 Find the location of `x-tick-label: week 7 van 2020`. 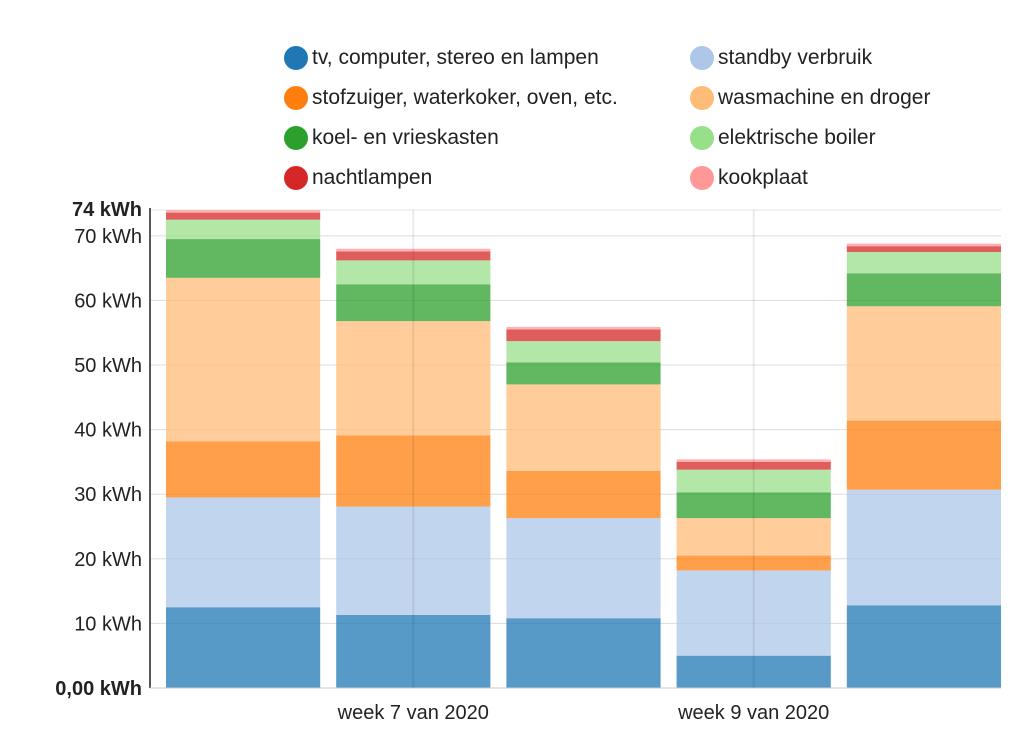

x-tick-label: week 7 van 2020 is located at coordinates (413, 713).